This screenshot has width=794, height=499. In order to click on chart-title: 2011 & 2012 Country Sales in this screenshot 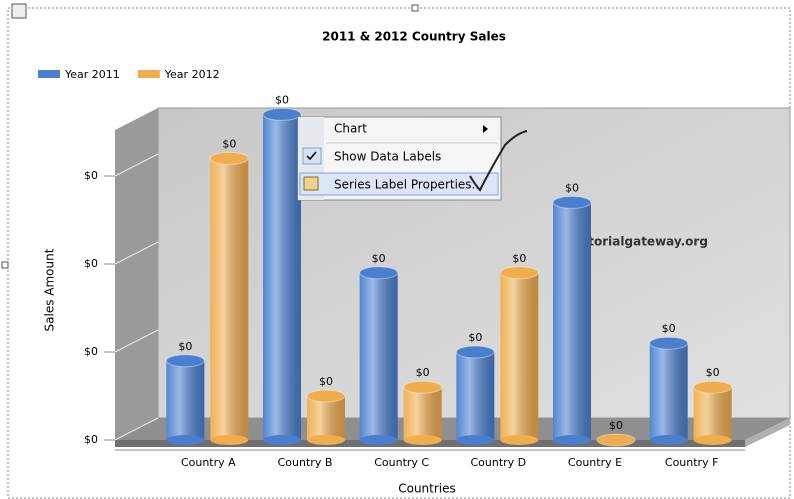, I will do `click(414, 37)`.